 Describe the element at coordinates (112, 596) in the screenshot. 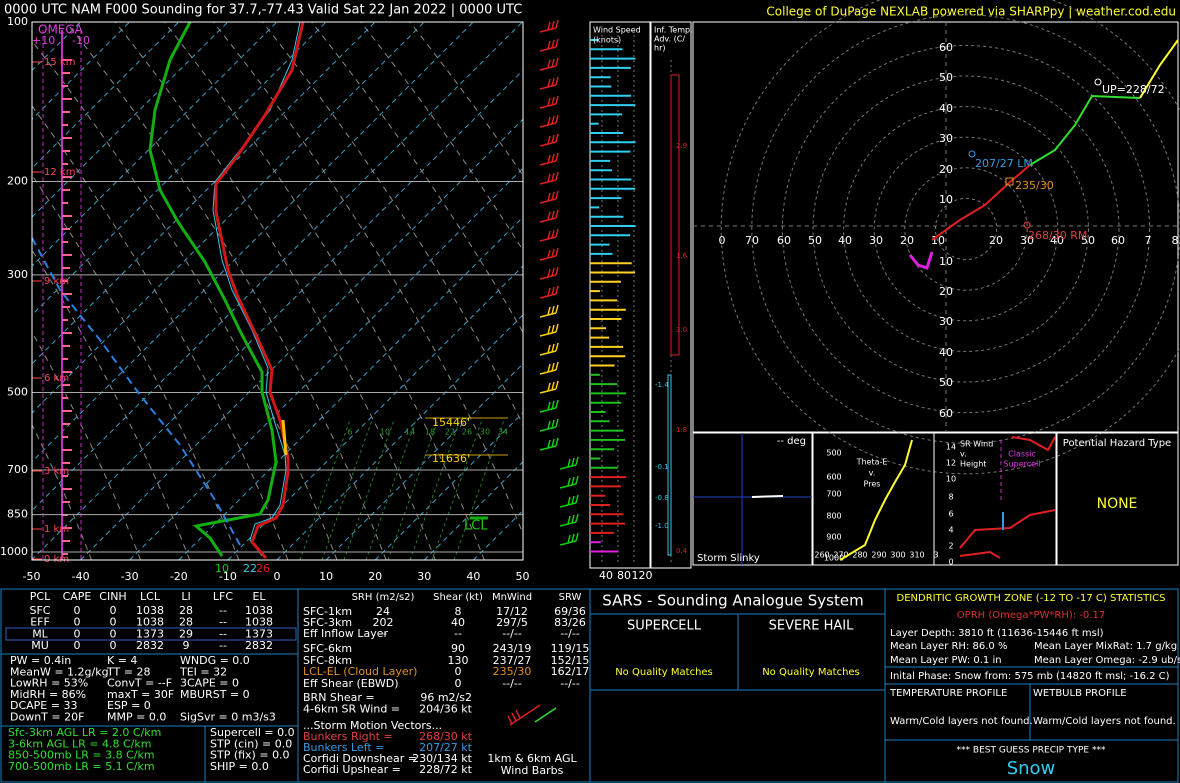

I see `label: CINH` at that location.